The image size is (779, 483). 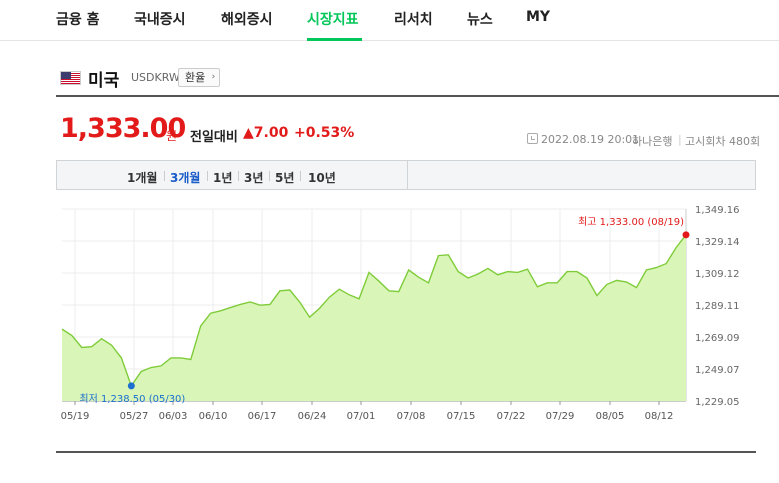 What do you see at coordinates (142, 178) in the screenshot?
I see `period-1-month: 1개월` at bounding box center [142, 178].